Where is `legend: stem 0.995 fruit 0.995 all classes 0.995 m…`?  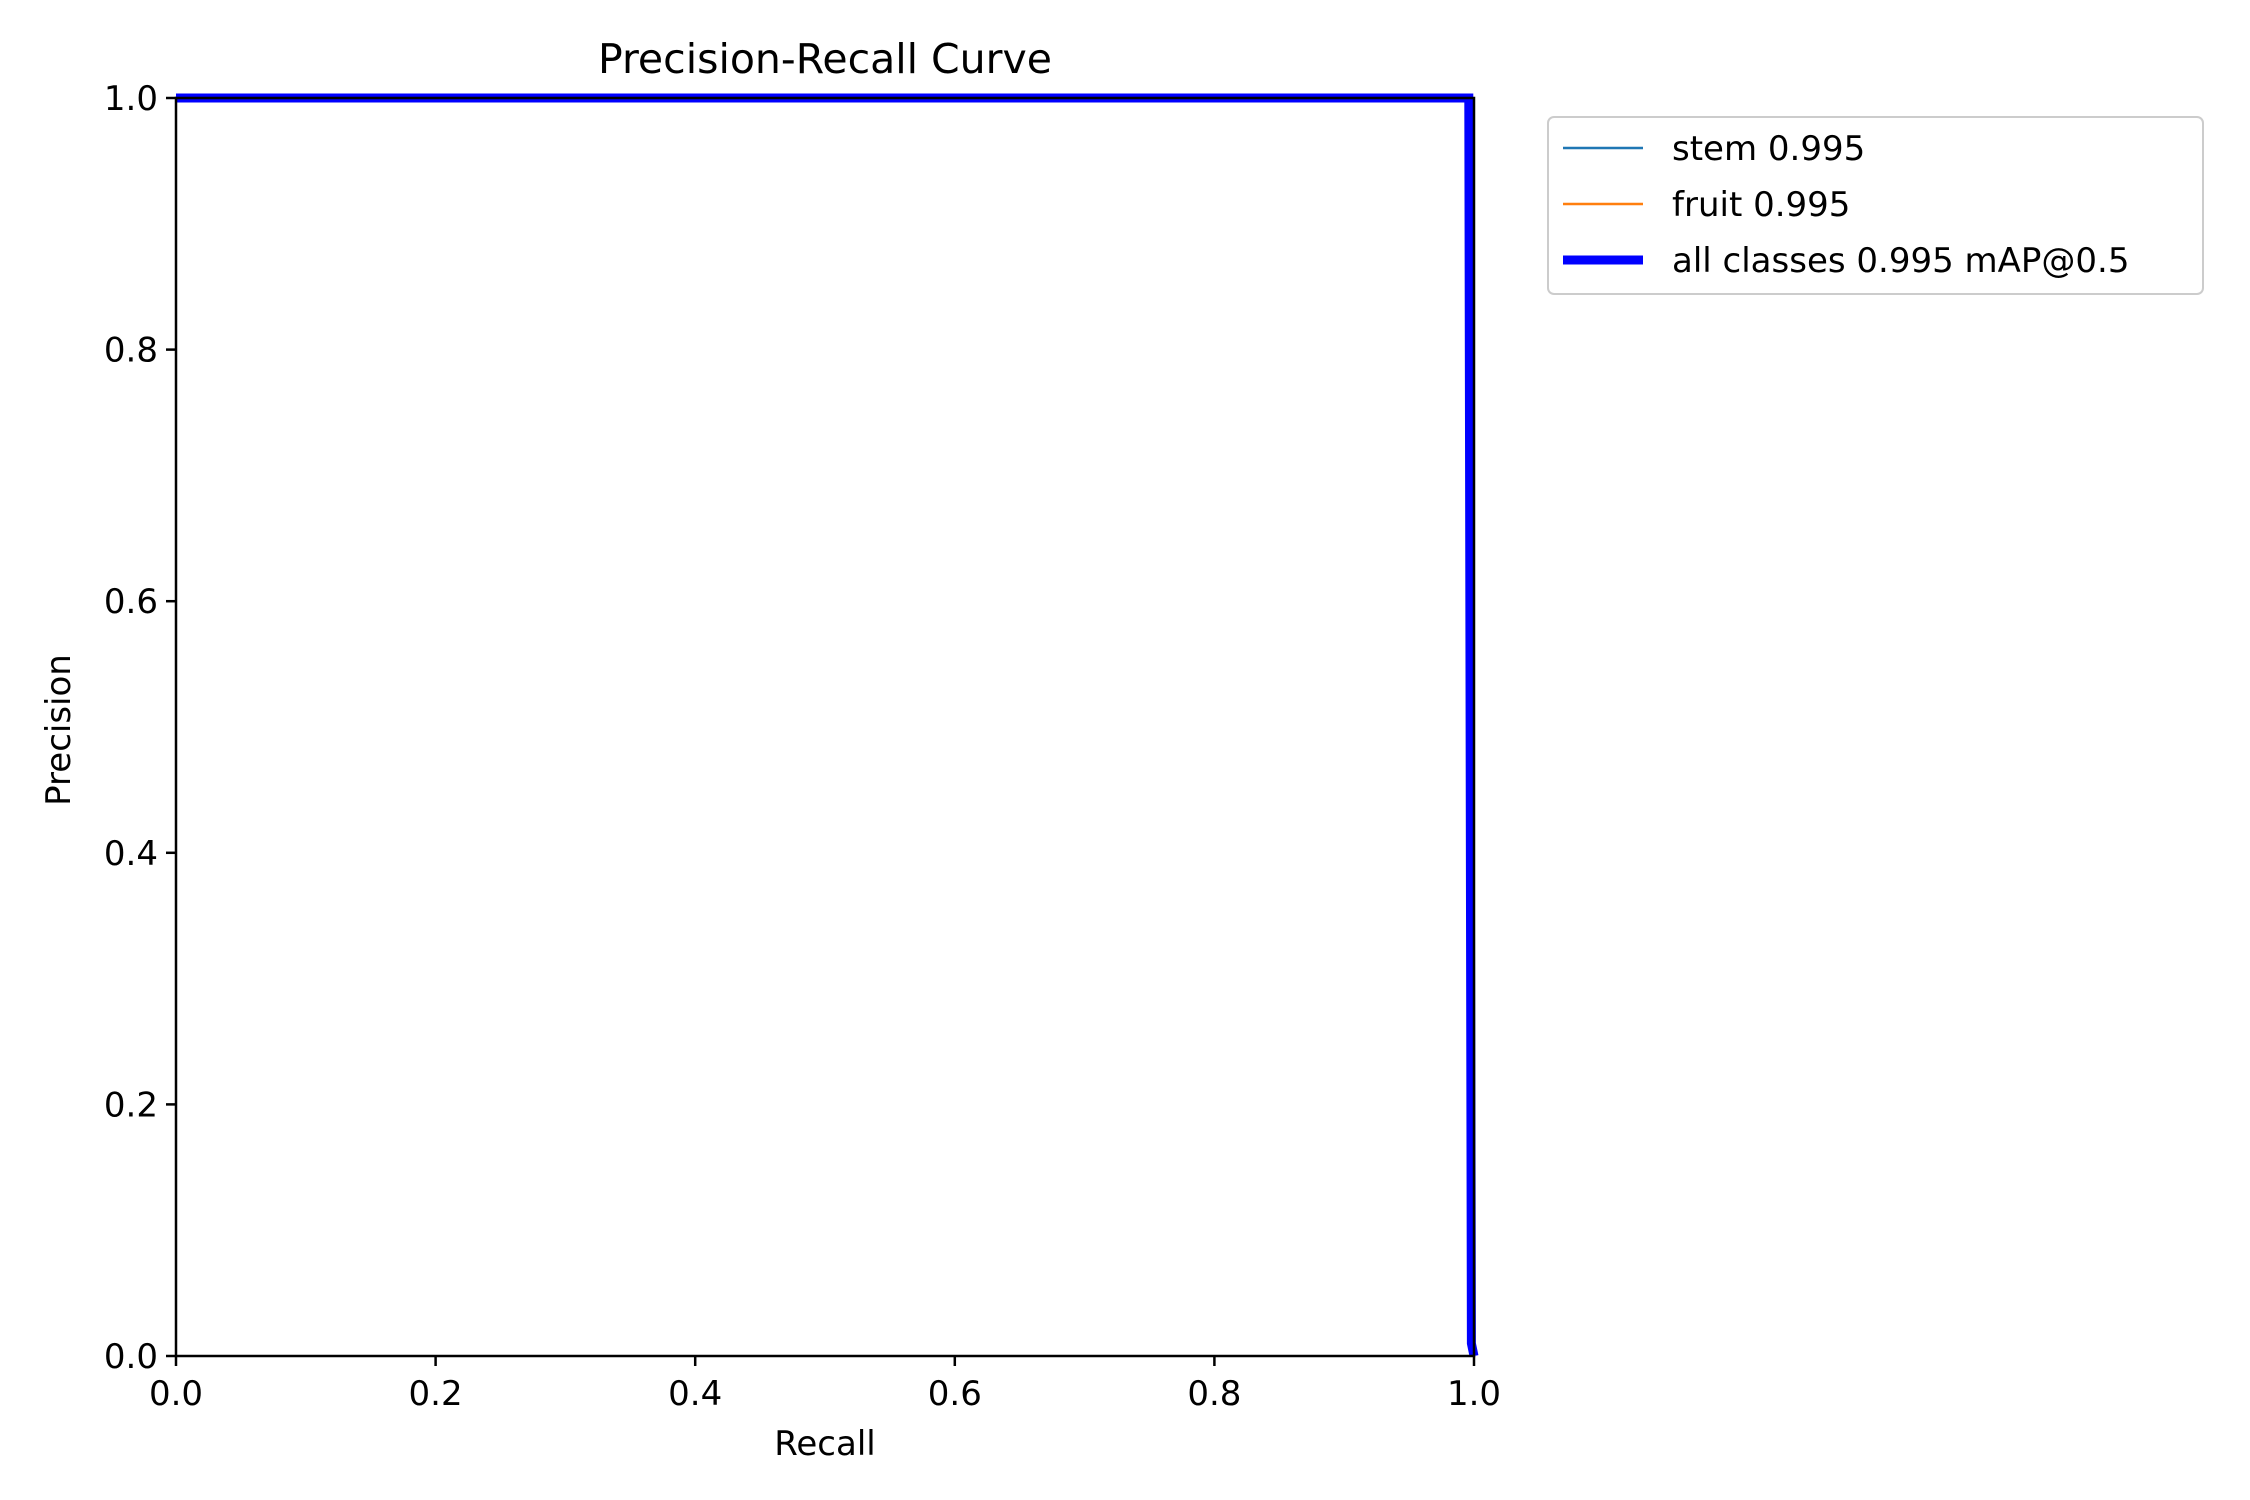 legend: stem 0.995 fruit 0.995 all classes 0.995 m… is located at coordinates (1875, 205).